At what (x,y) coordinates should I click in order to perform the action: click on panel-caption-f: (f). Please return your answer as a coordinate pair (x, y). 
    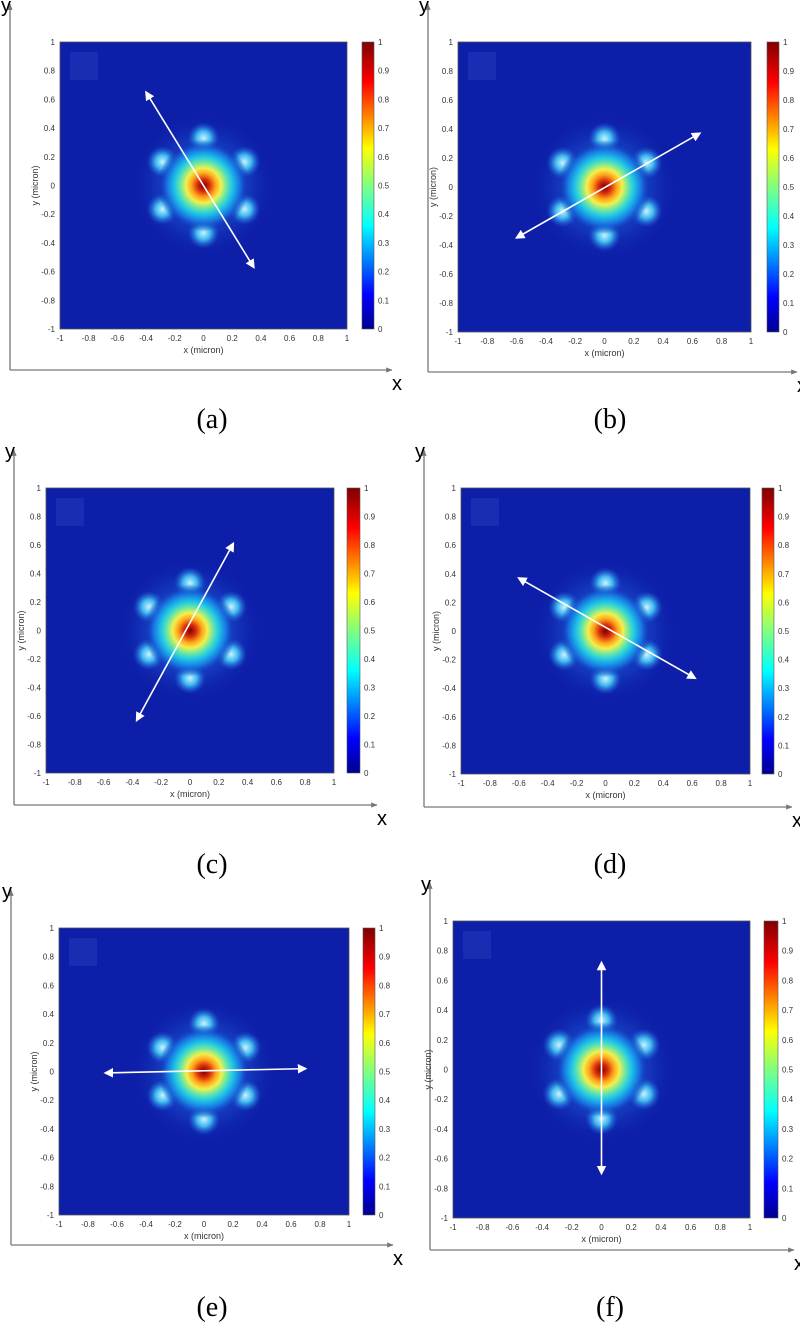
    Looking at the image, I should click on (610, 1307).